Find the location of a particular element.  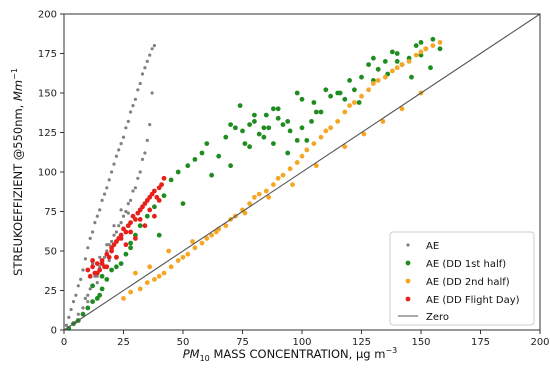

y-tick-label: 200 is located at coordinates (47, 15).